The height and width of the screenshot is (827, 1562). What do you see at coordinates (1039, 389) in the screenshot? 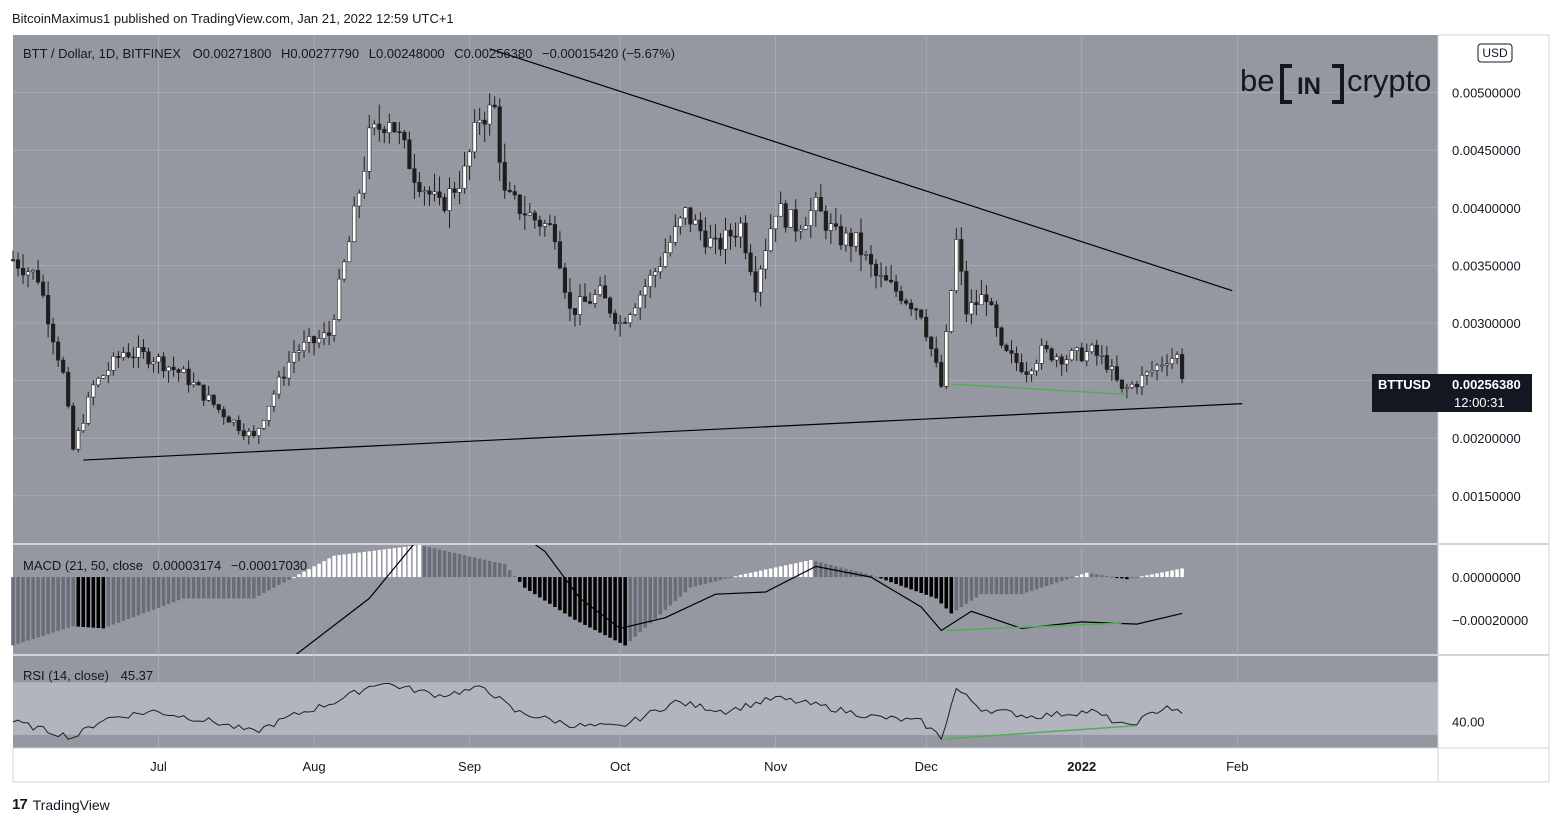
I see `price-bullish-divergence-line` at bounding box center [1039, 389].